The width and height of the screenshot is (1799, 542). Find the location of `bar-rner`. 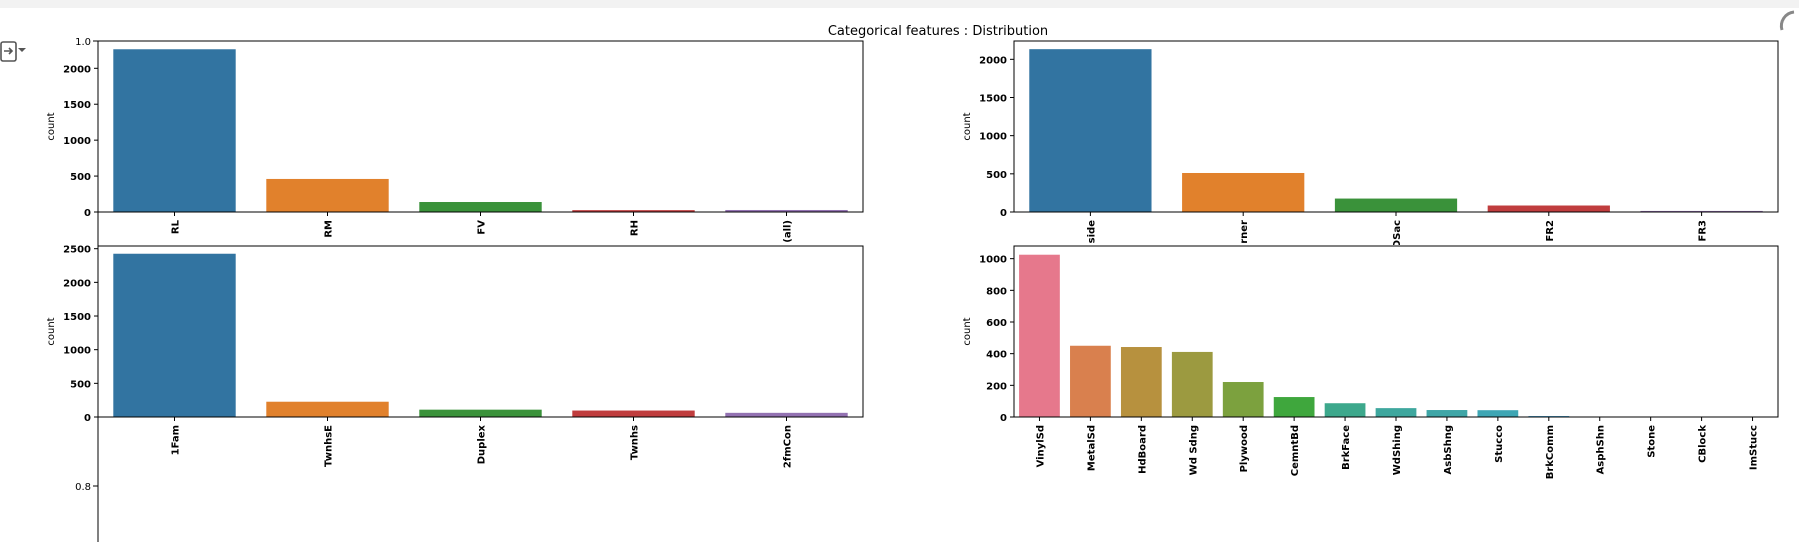

bar-rner is located at coordinates (1243, 192).